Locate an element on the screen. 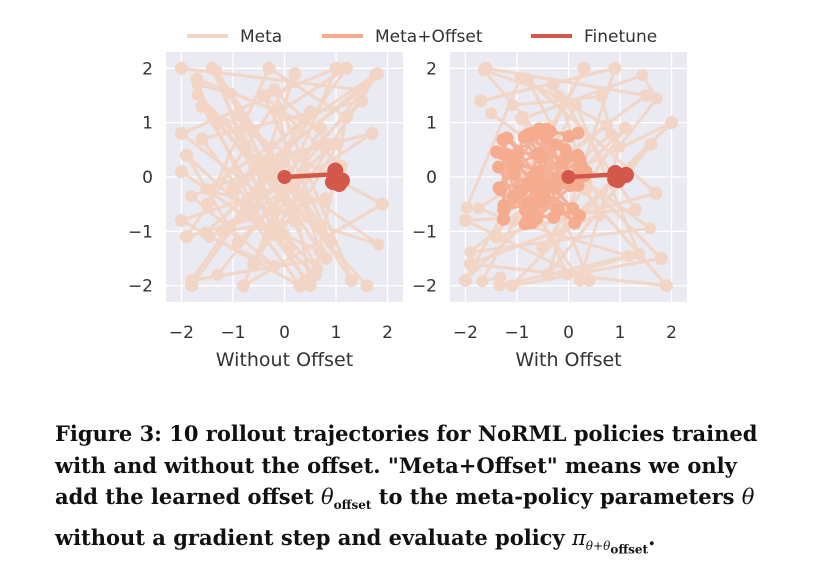 Image resolution: width=819 pixels, height=573 pixels. x-tick-label: −2 is located at coordinates (181, 333).